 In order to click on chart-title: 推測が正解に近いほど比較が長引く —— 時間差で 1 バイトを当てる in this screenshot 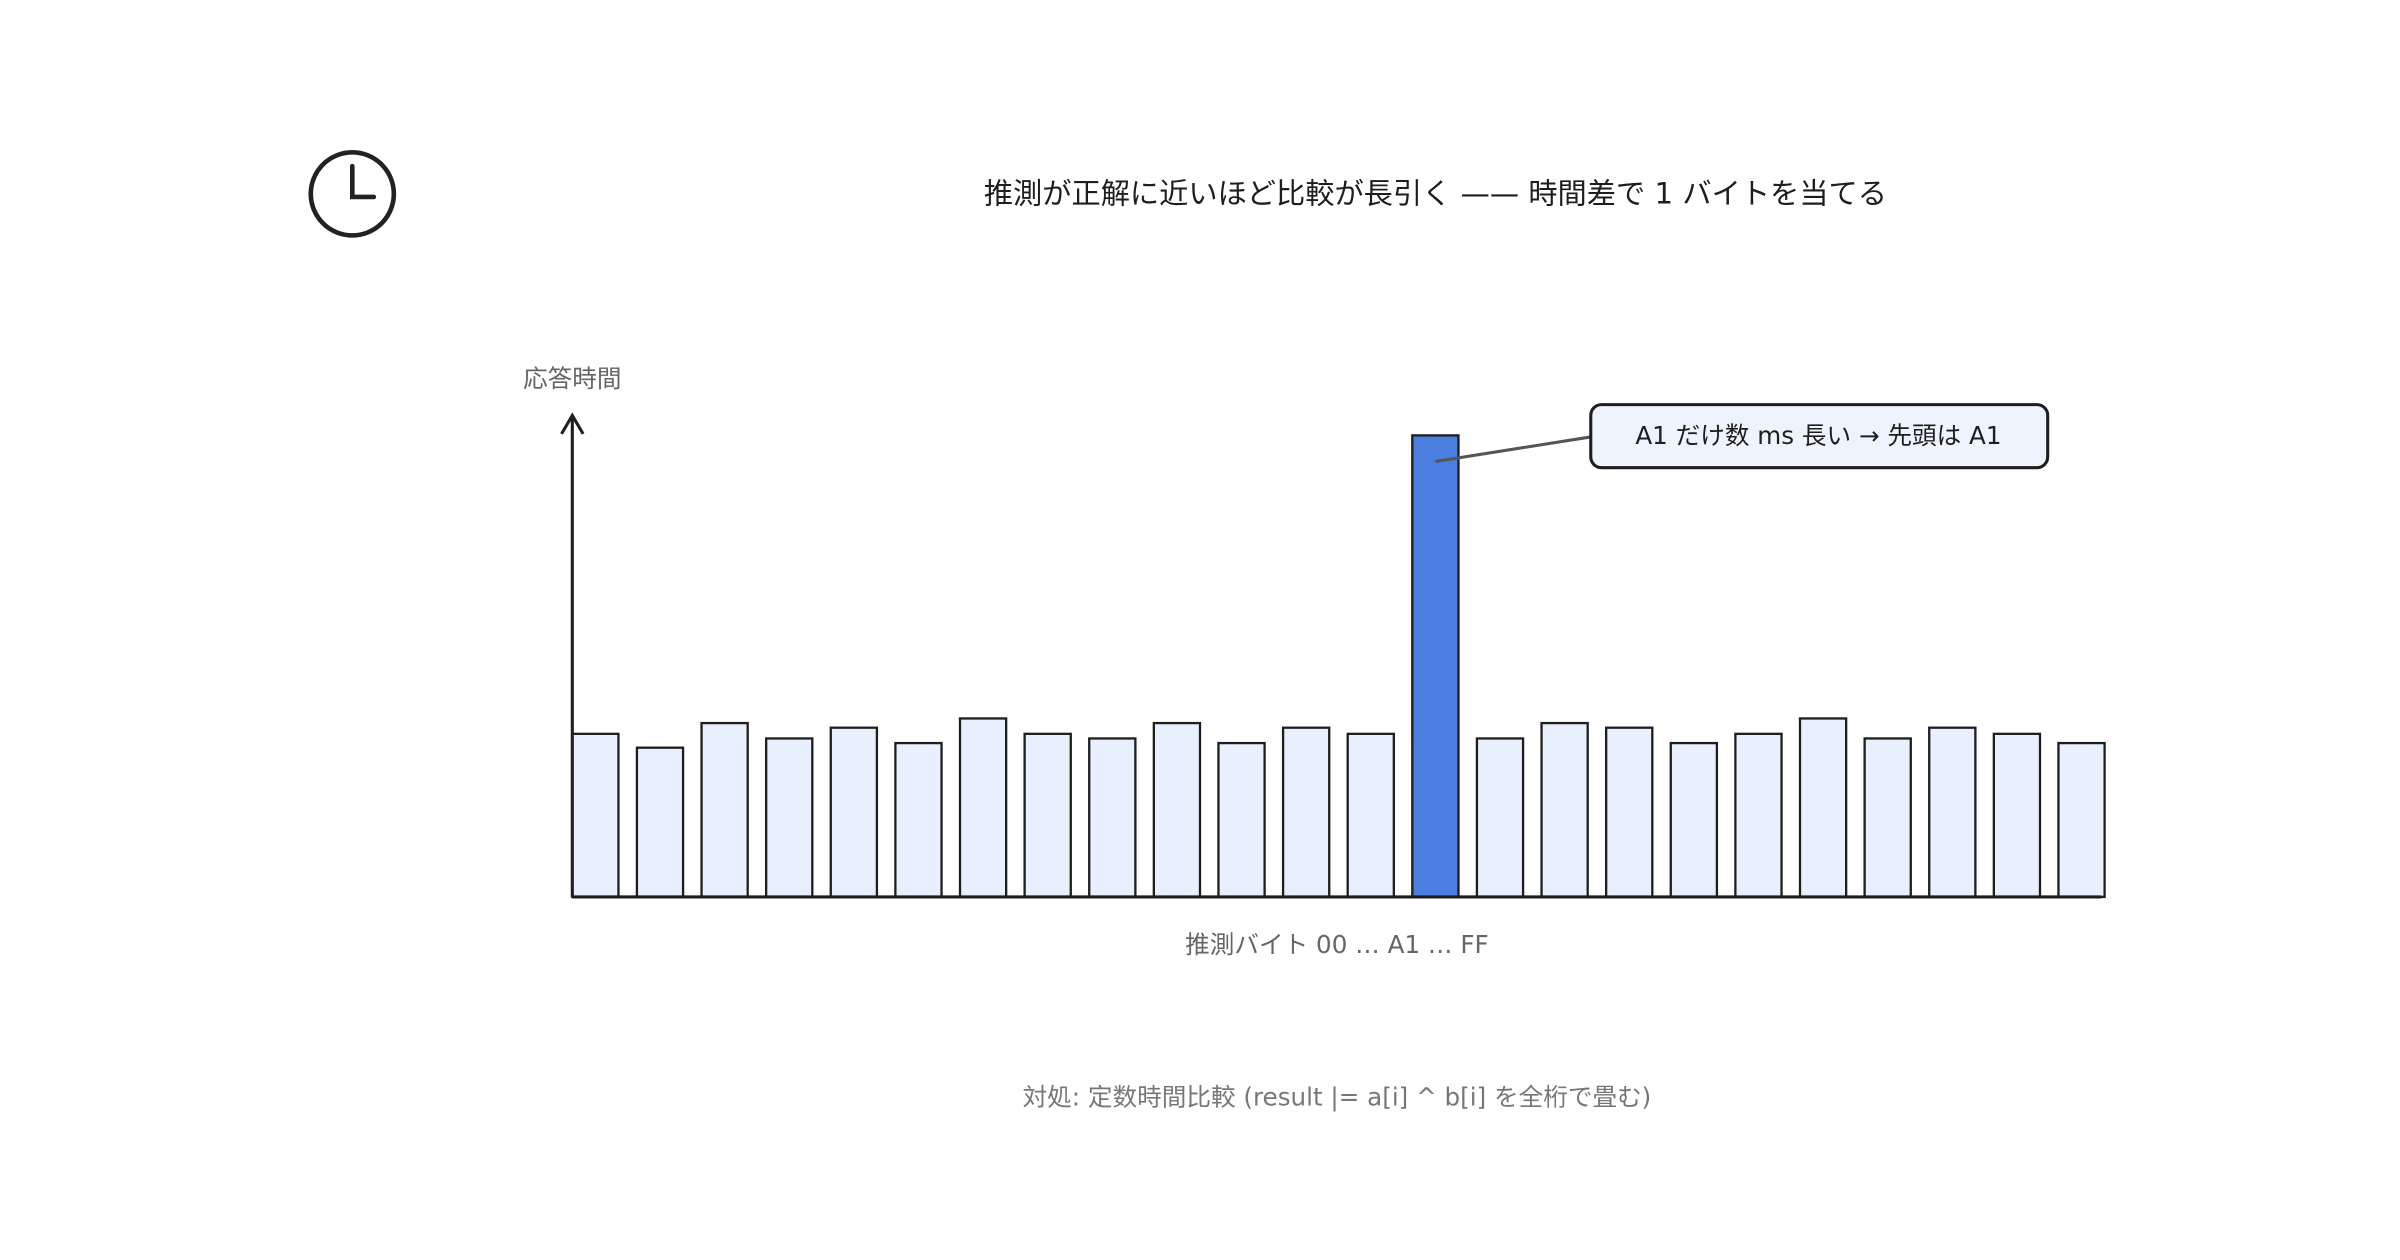, I will do `click(1435, 193)`.